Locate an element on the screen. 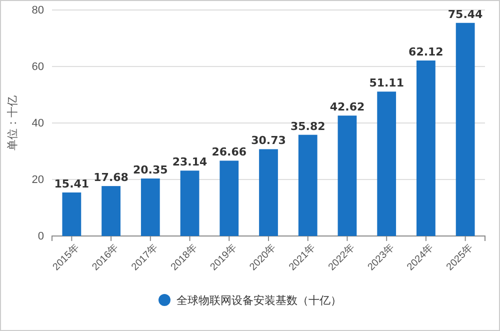 The height and width of the screenshot is (331, 500). data-label: 42.62 is located at coordinates (347, 107).